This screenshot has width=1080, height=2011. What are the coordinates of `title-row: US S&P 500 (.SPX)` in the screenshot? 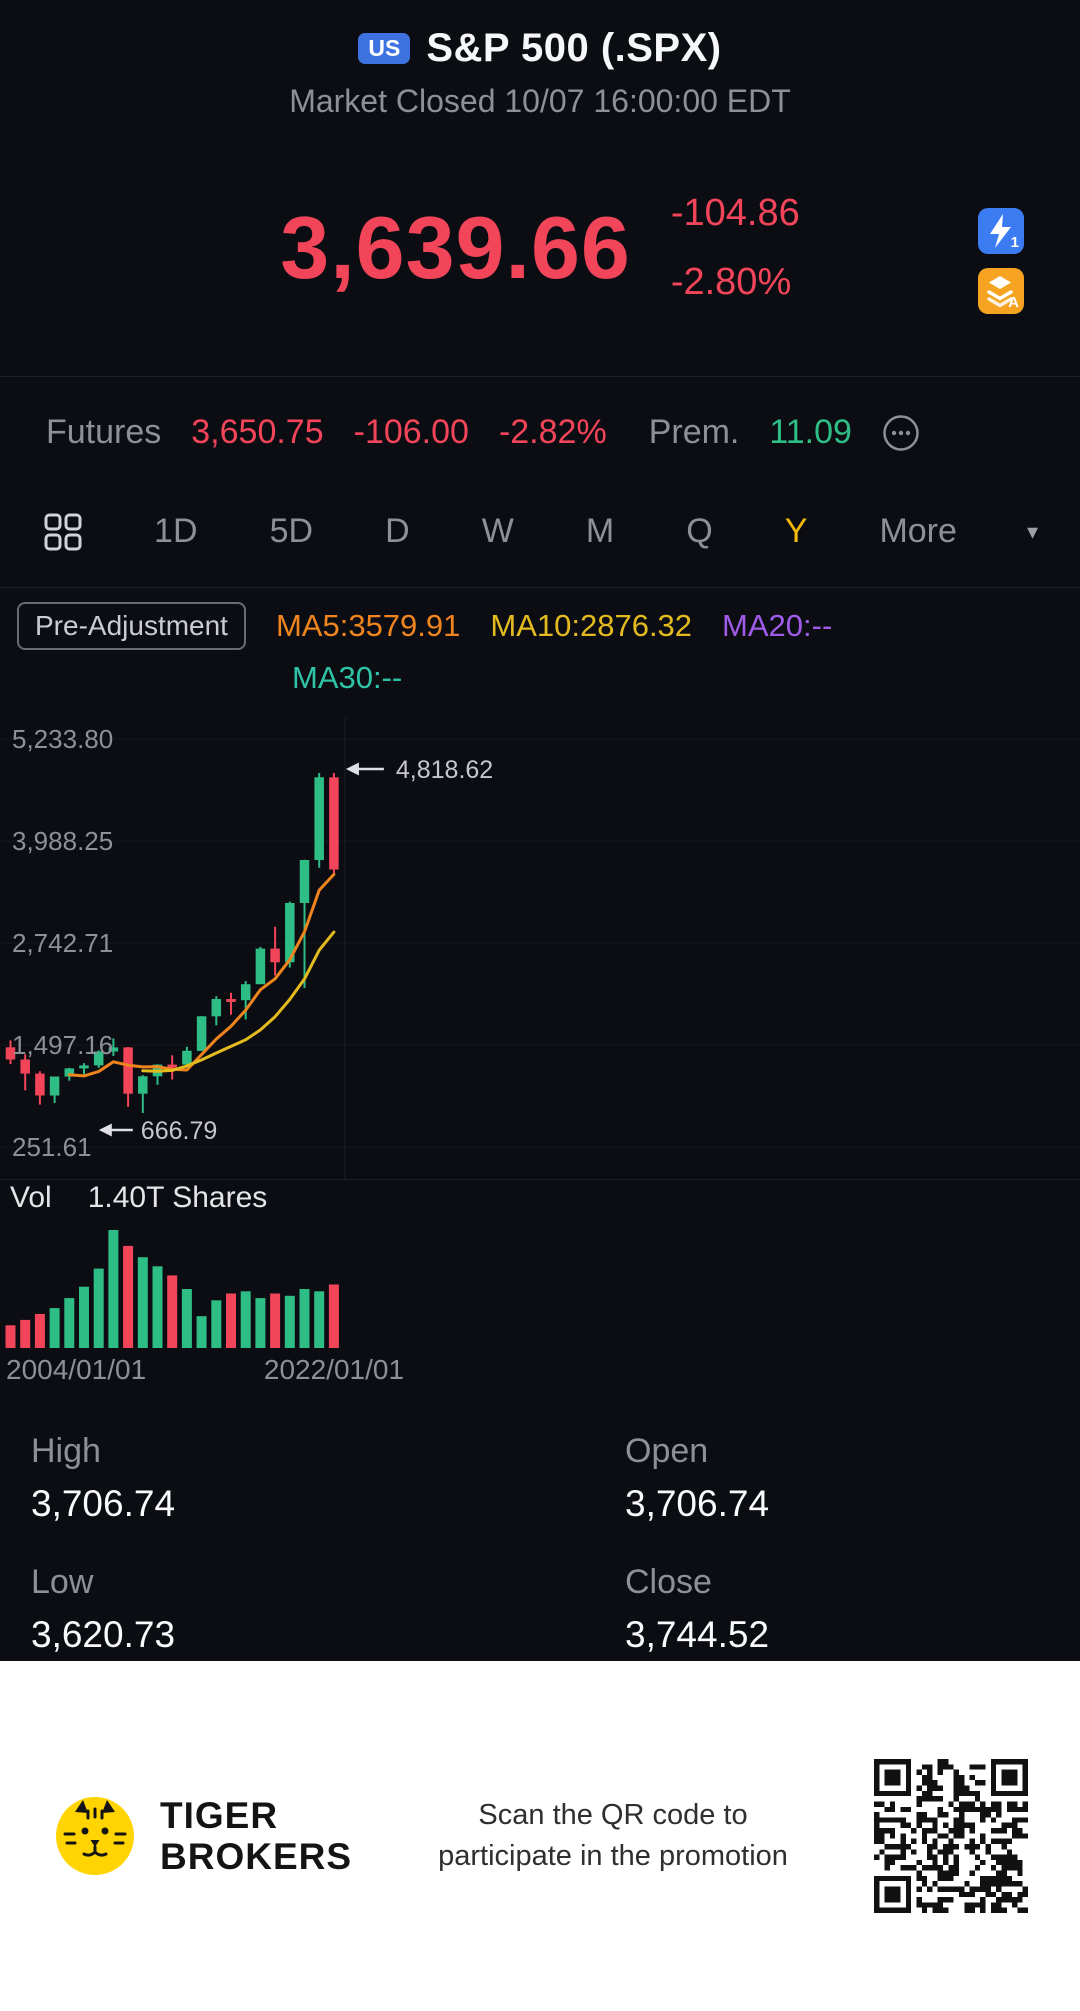 It's located at (540, 48).